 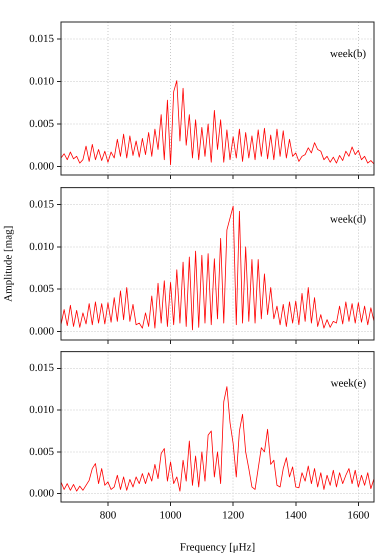 I want to click on x-tick-label: 1400, so click(x=296, y=515).